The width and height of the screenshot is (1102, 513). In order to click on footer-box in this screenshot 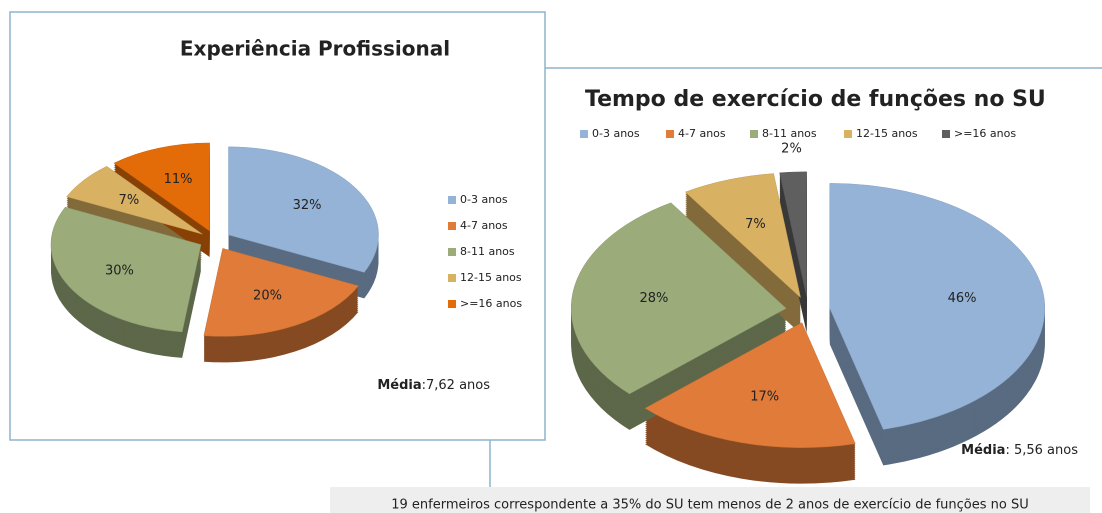, I will do `click(710, 500)`.